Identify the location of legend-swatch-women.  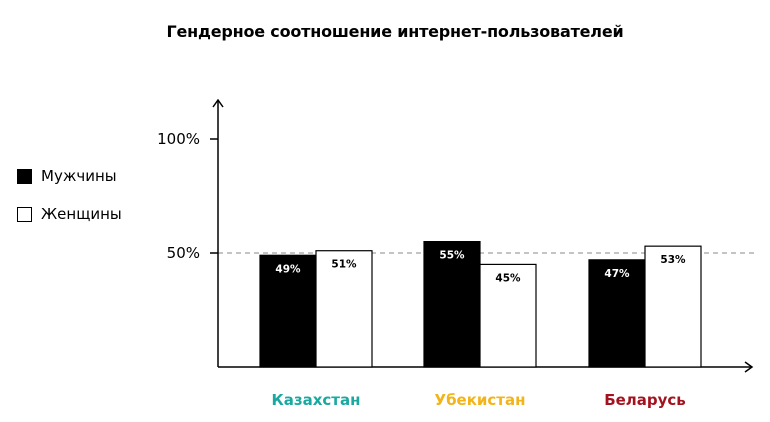
(24, 214).